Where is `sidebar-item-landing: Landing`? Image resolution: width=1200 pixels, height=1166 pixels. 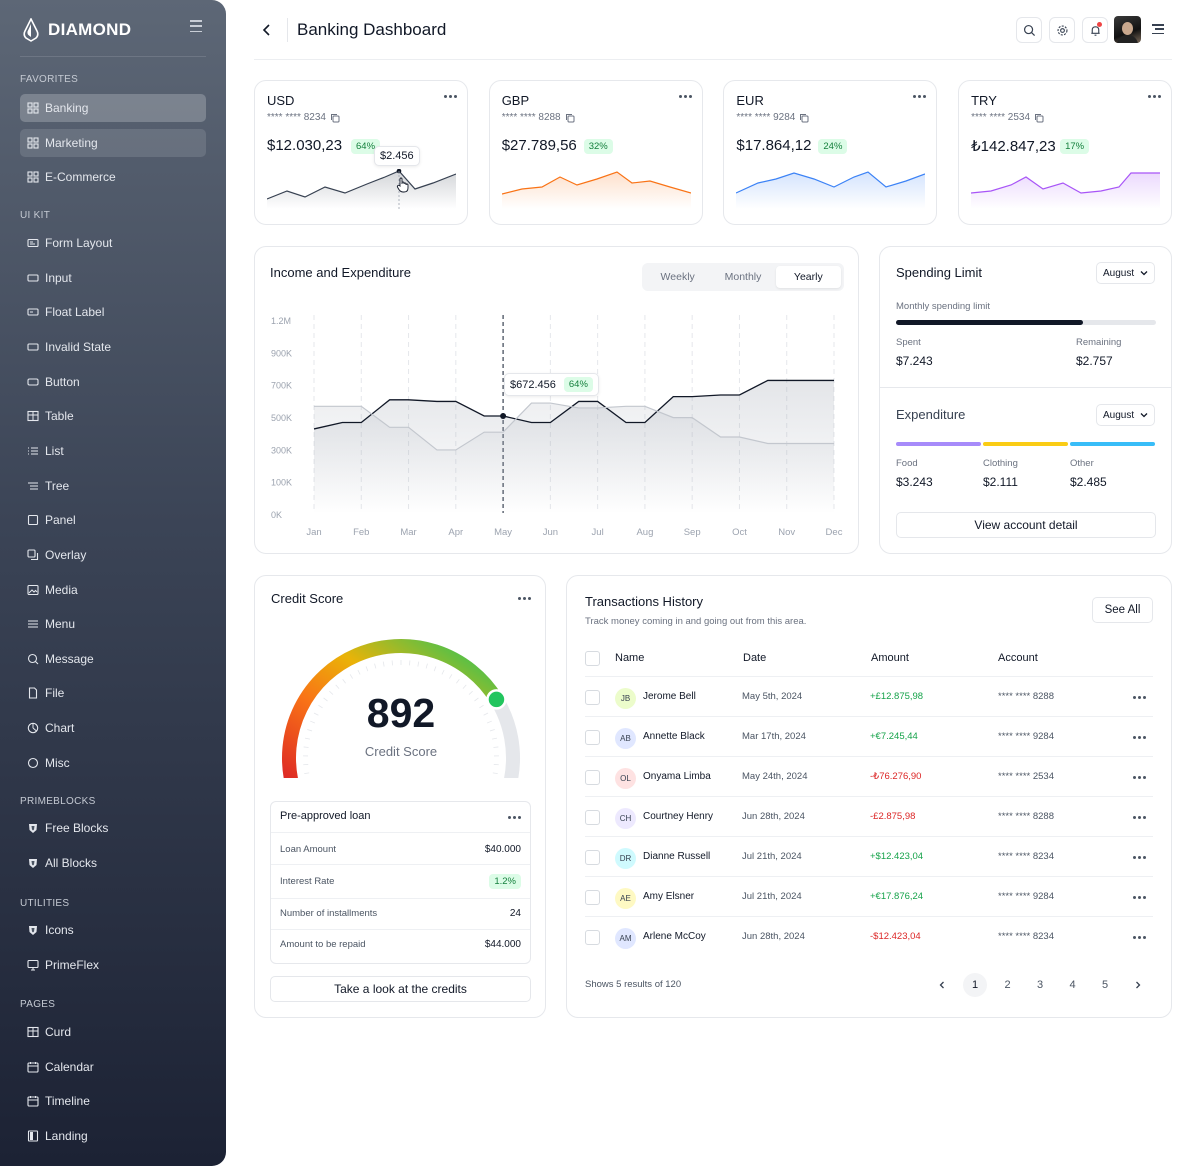
sidebar-item-landing: Landing is located at coordinates (113, 1136).